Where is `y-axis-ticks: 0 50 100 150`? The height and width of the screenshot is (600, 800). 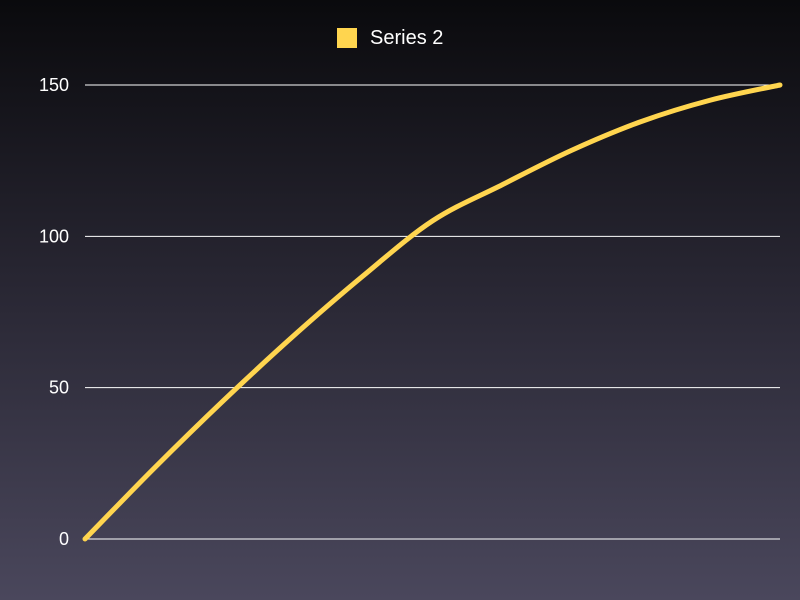 y-axis-ticks: 0 50 100 150 is located at coordinates (54, 312).